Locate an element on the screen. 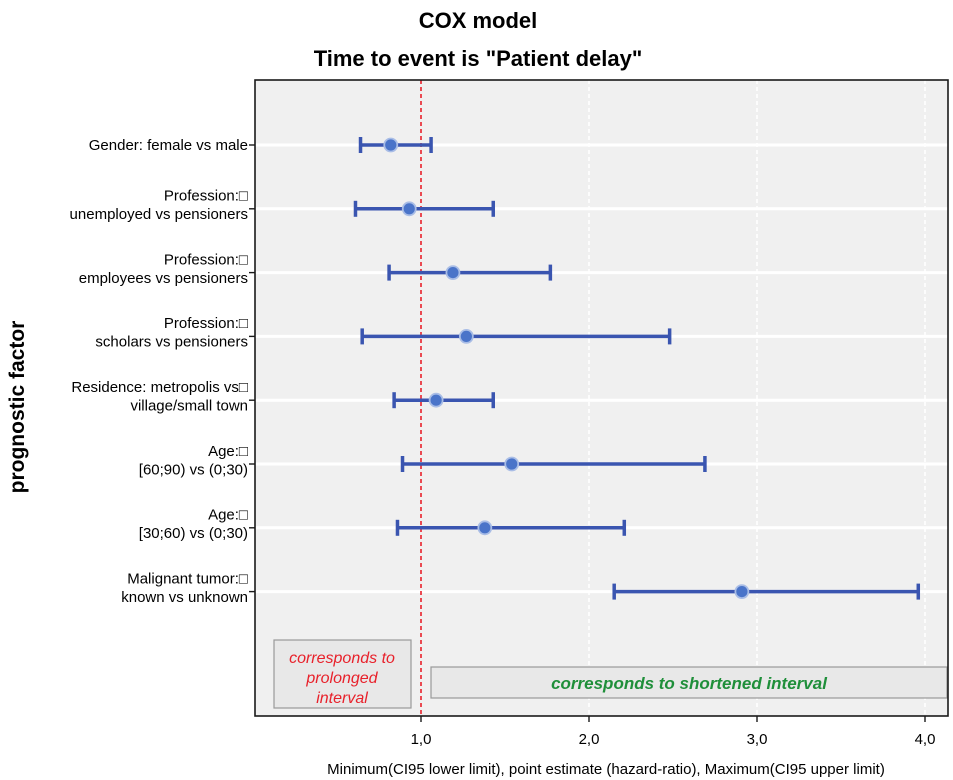 This screenshot has width=953, height=780. x-axis-ticks: 1,0 2,0 3,0 4,0 is located at coordinates (673, 732).